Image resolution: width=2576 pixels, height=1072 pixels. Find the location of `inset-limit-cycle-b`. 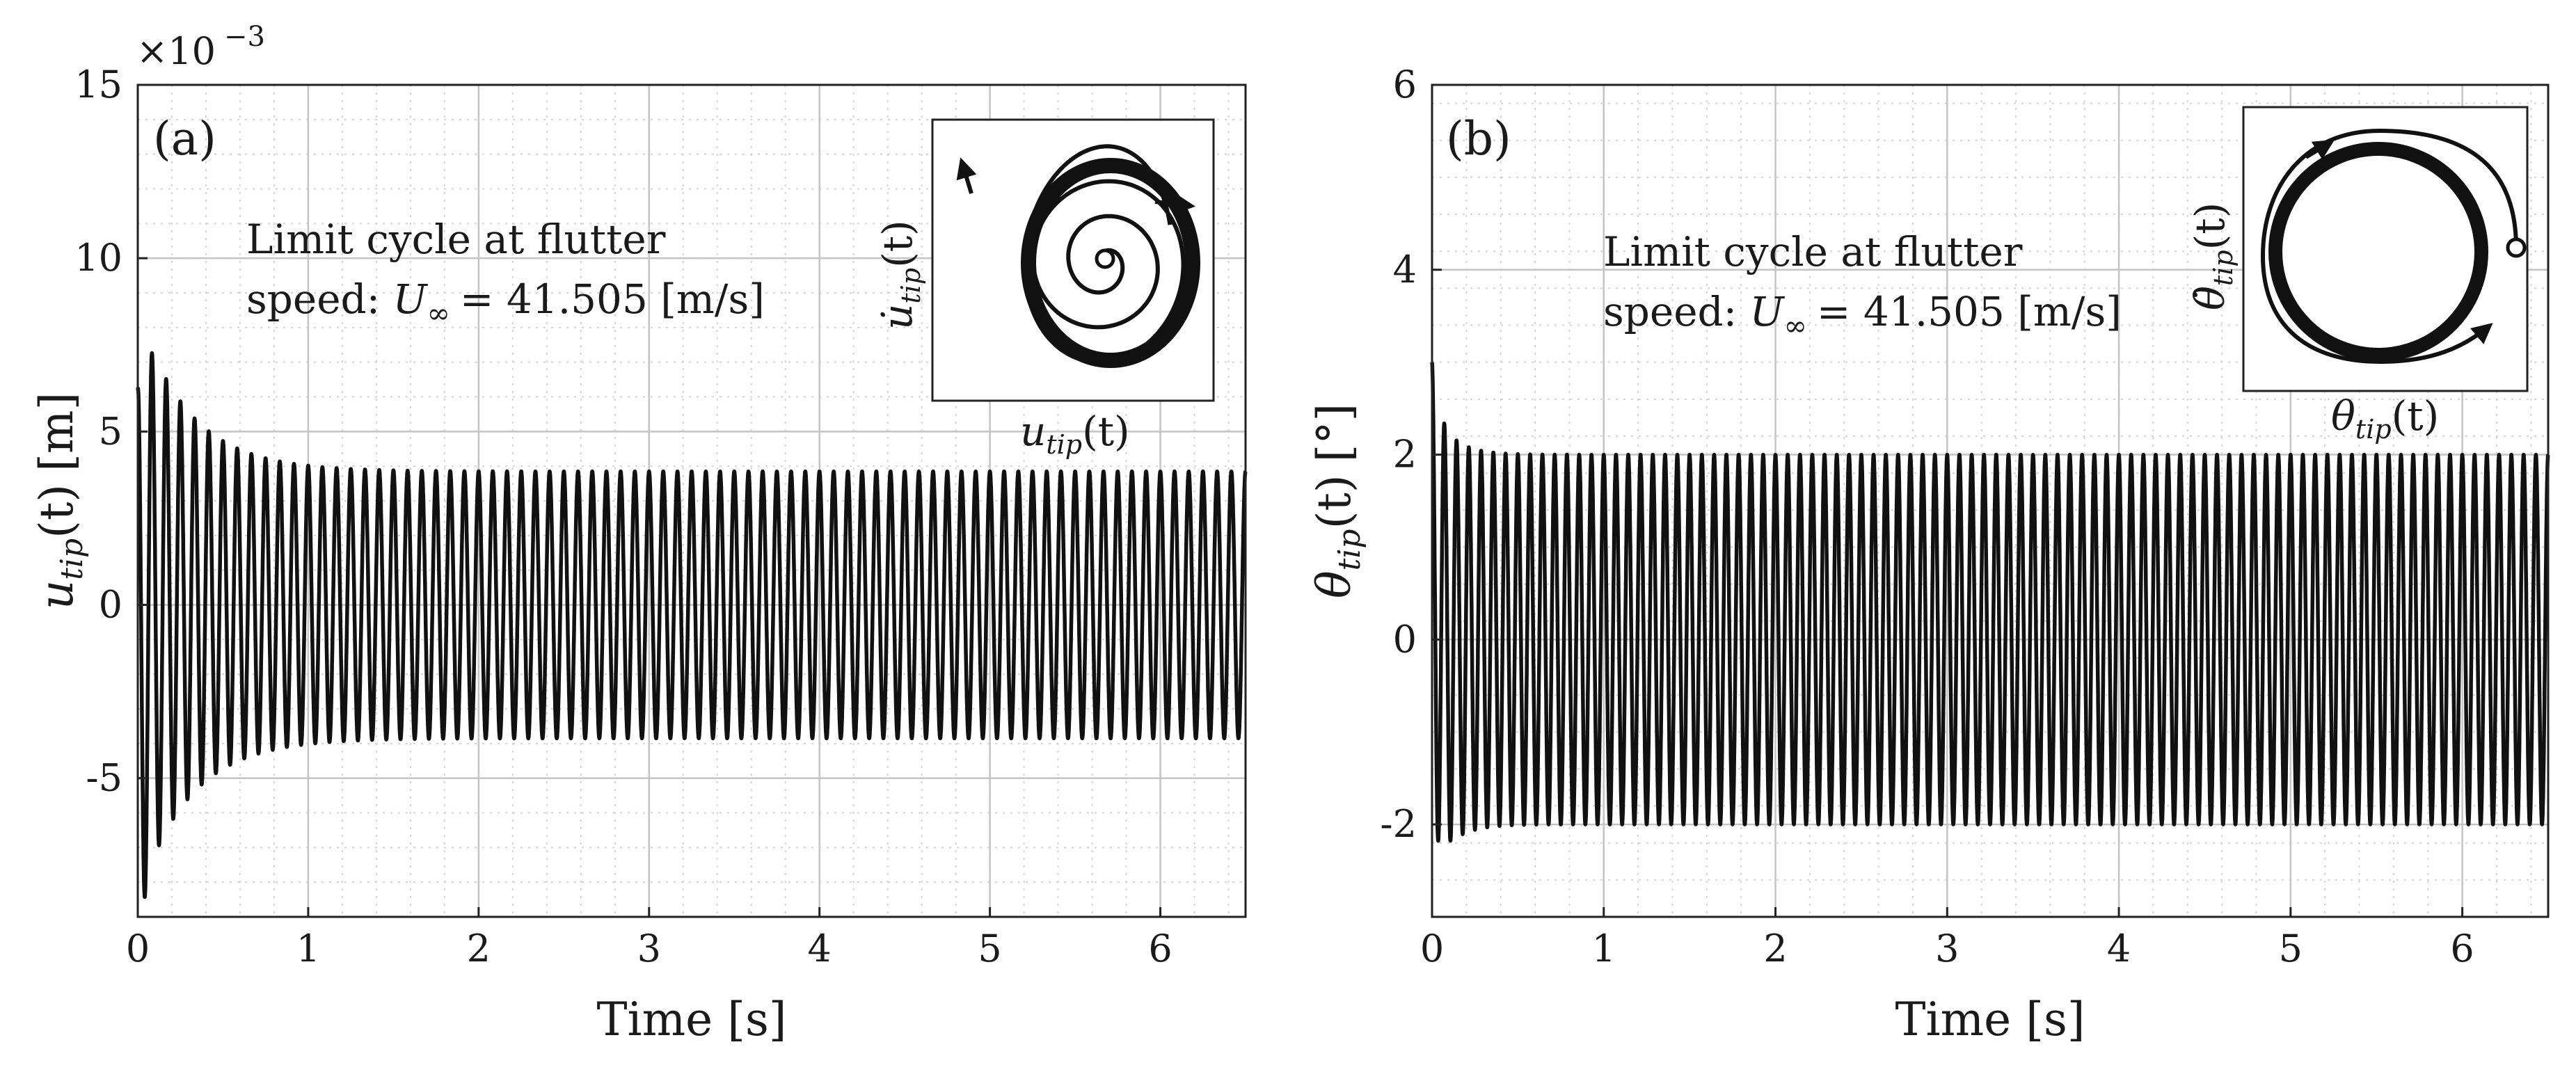

inset-limit-cycle-b is located at coordinates (2378, 252).